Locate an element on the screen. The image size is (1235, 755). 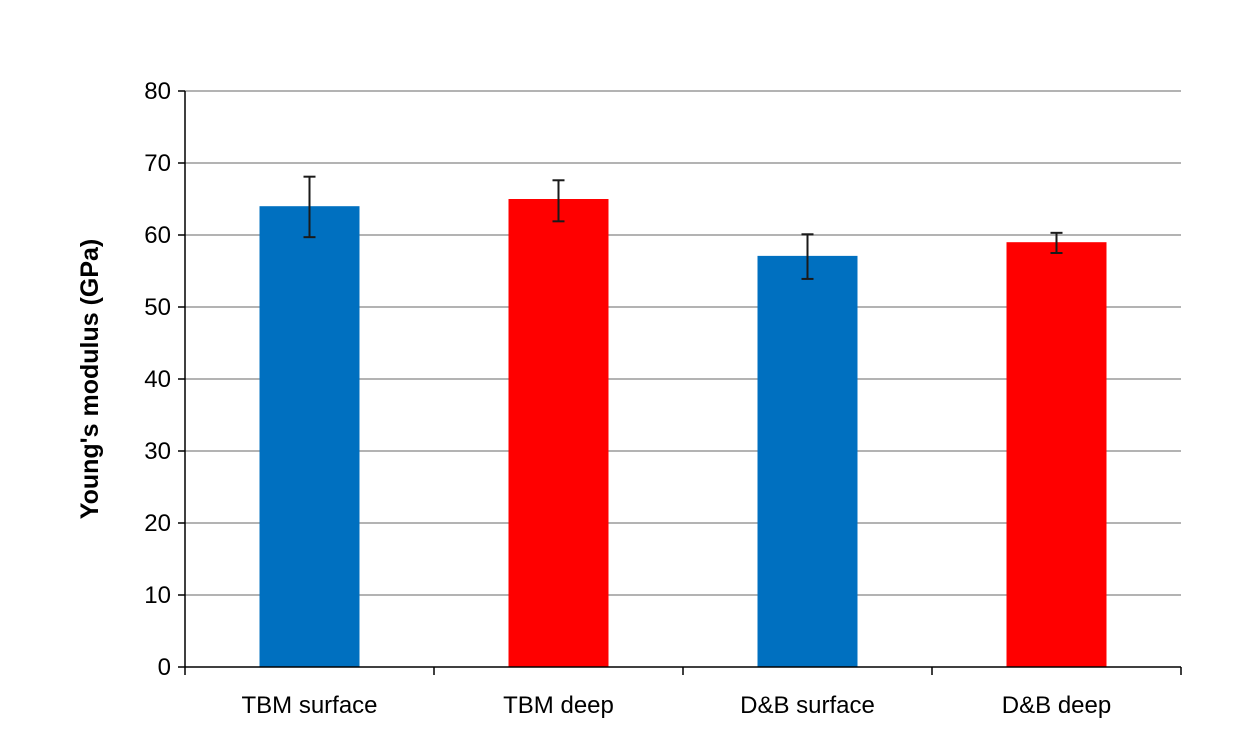
y-tick-label: 10 is located at coordinates (157, 595).